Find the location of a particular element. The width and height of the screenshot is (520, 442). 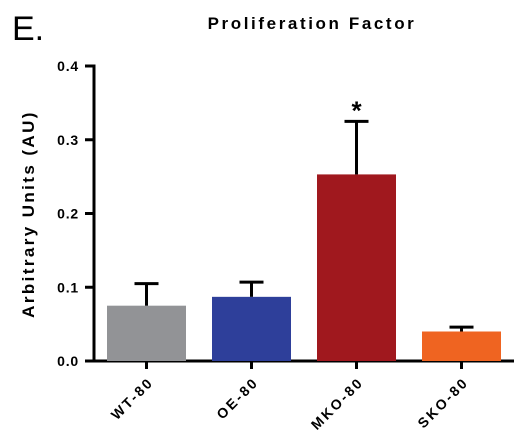

chart-title: Proliferation Factor is located at coordinates (312, 23).